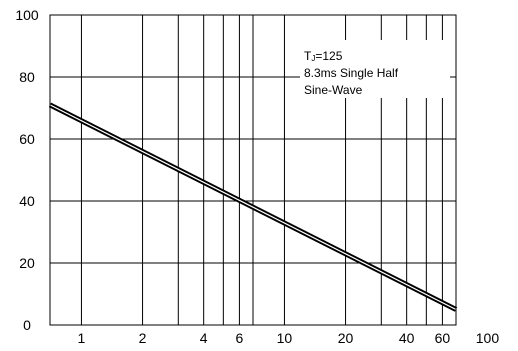 The image size is (518, 351). Describe the element at coordinates (346, 338) in the screenshot. I see `x-tick-label: 20` at that location.